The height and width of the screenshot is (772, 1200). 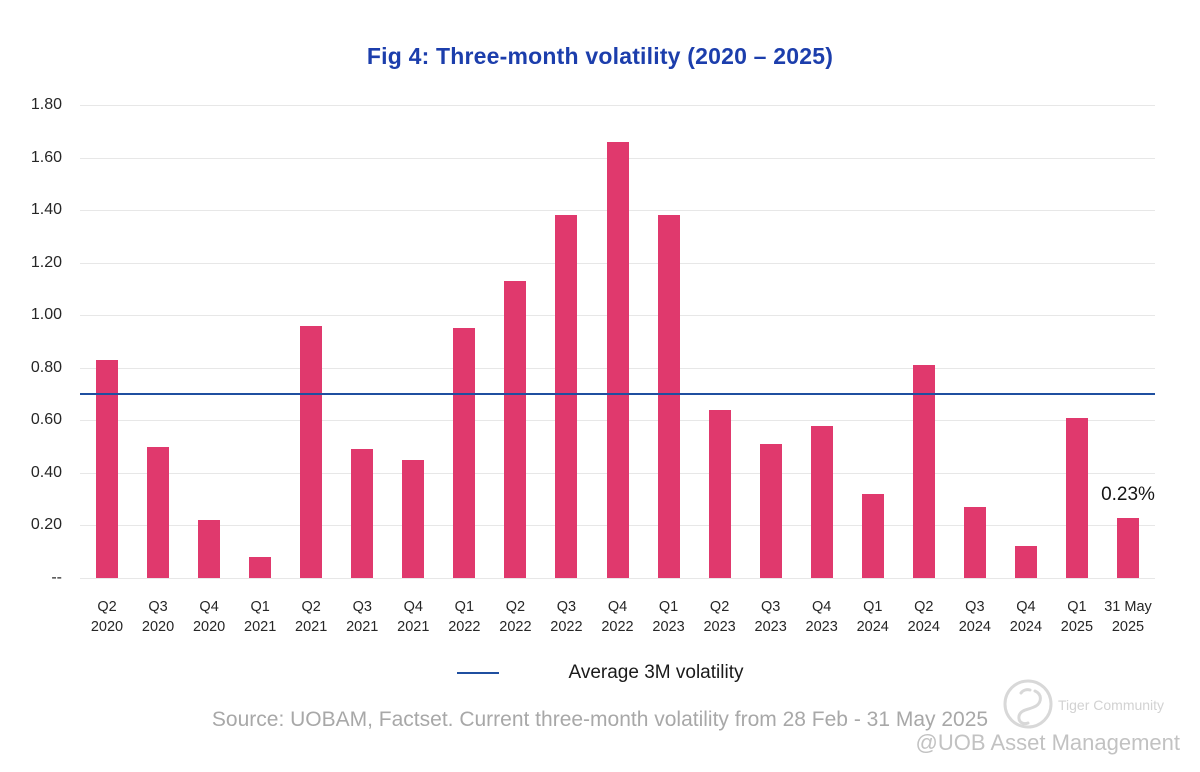 What do you see at coordinates (464, 617) in the screenshot?
I see `x-axis-label: Q1 2022` at bounding box center [464, 617].